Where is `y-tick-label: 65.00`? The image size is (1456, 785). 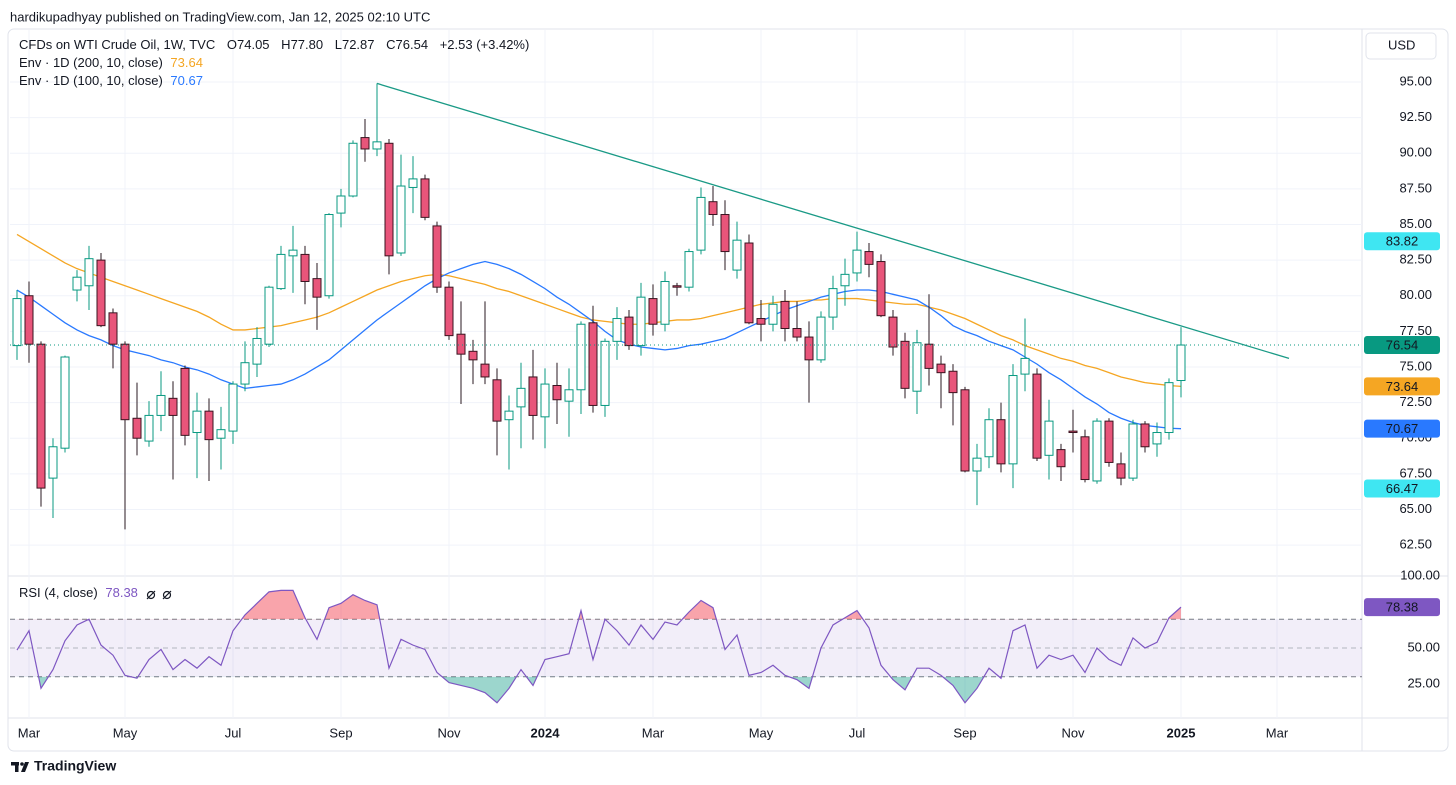
y-tick-label: 65.00 is located at coordinates (1415, 508).